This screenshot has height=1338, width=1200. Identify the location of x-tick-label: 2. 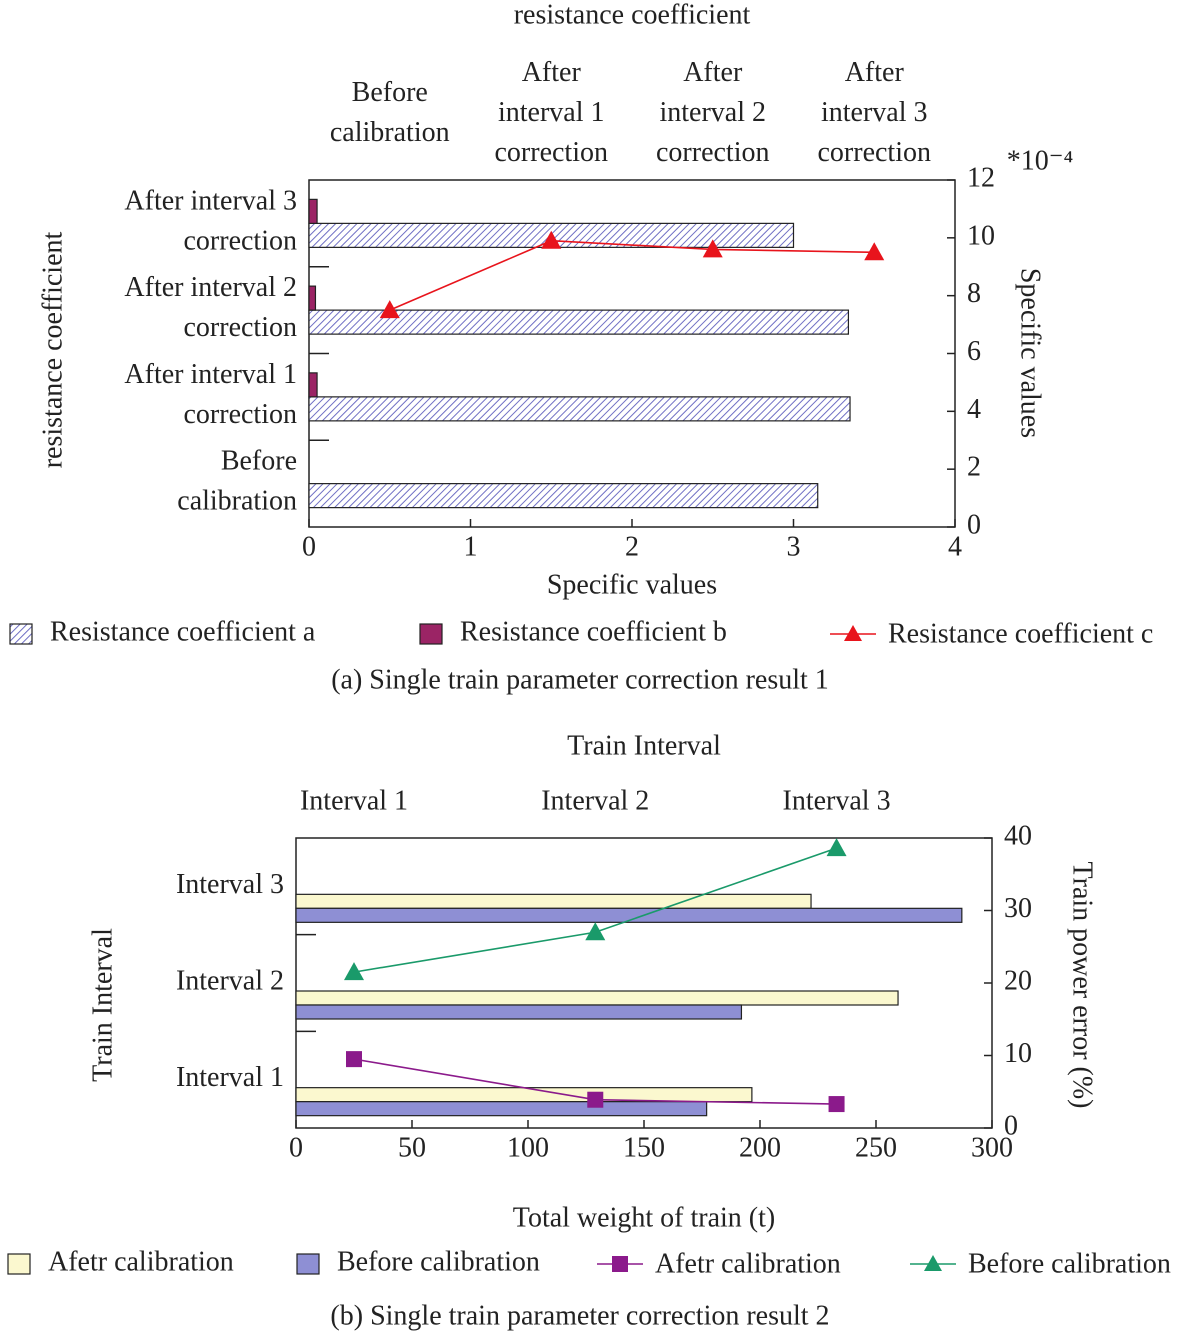
(632, 546).